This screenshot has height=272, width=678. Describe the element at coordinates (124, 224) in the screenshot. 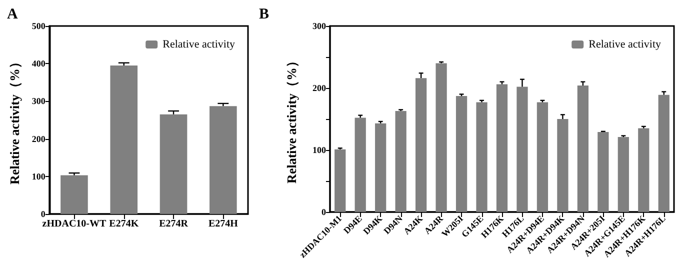

I see `x-tick-label: E274K` at that location.